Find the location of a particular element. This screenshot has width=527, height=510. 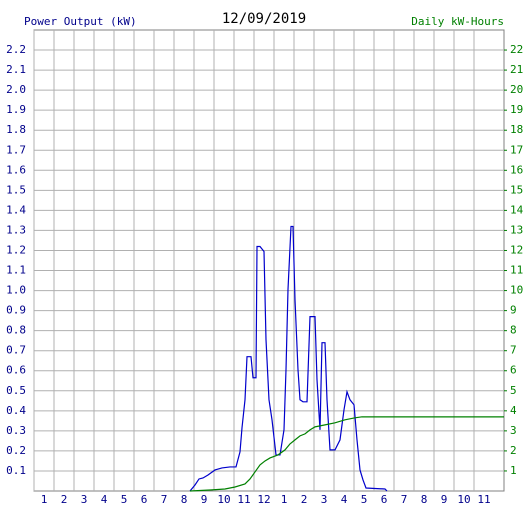

y2-tick-label: 7 is located at coordinates (513, 350).